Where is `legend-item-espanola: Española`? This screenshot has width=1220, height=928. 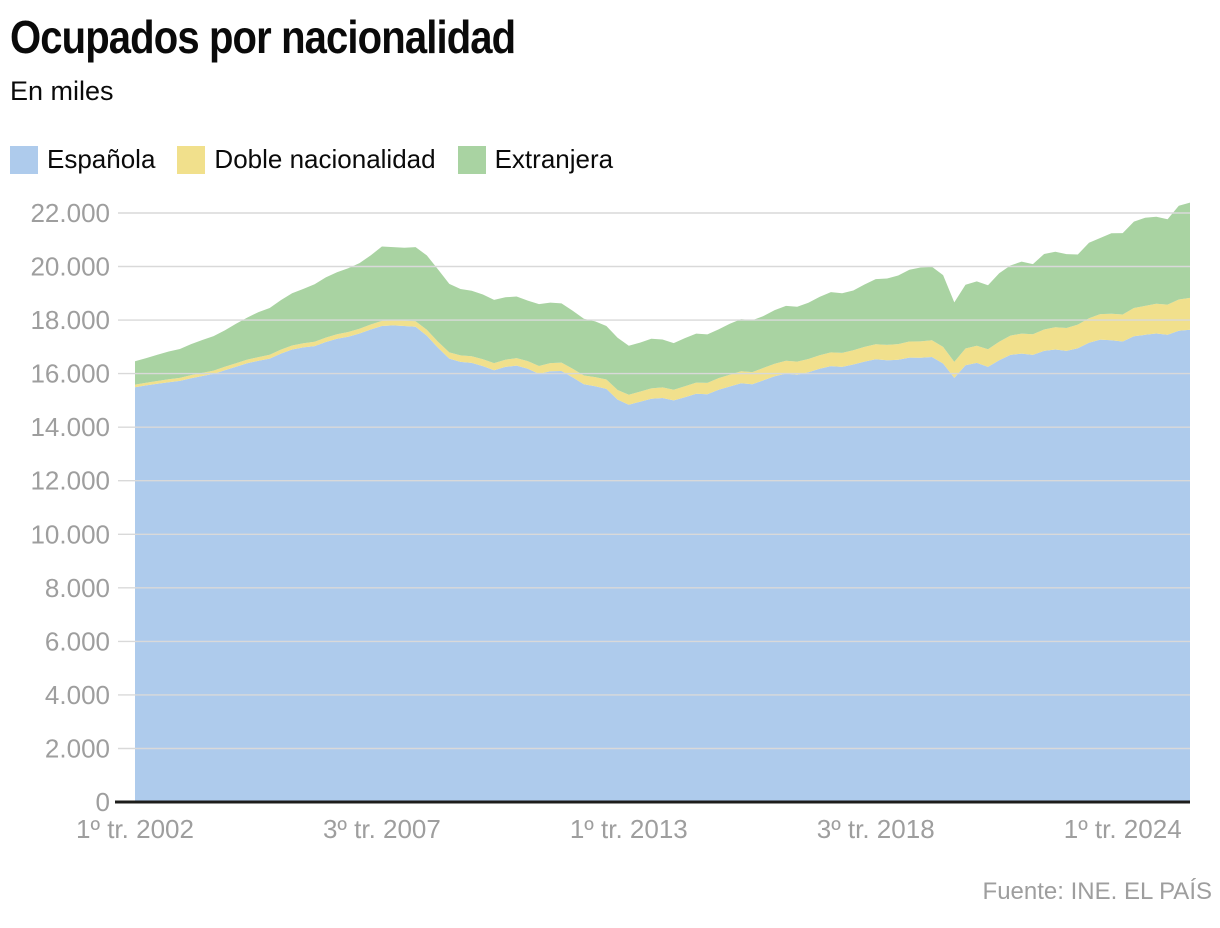
legend-item-espanola: Española is located at coordinates (82, 159).